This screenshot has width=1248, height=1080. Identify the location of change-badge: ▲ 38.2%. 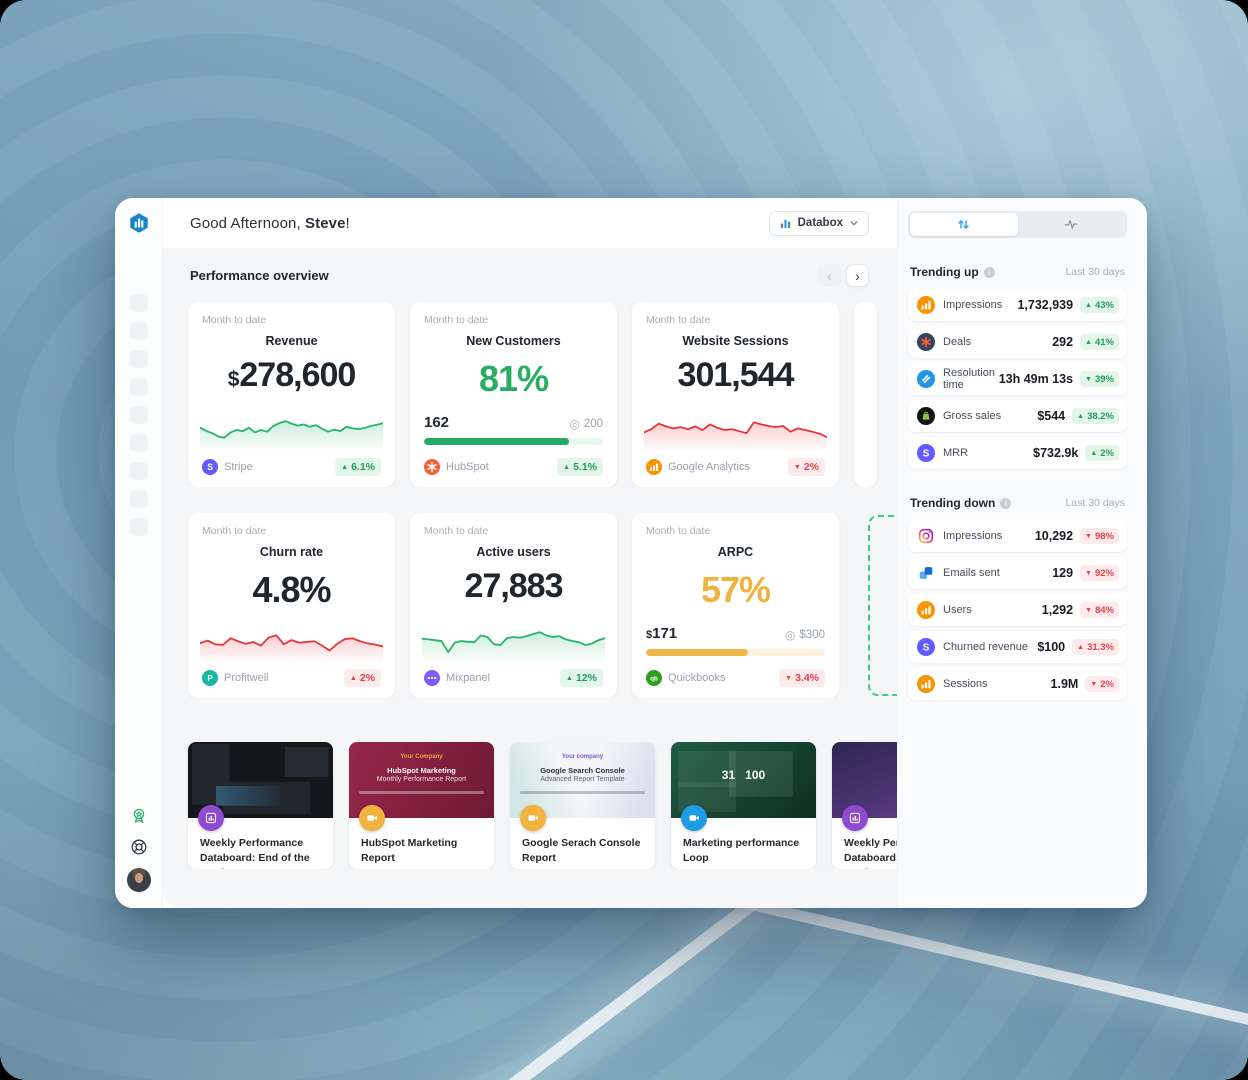
(1095, 416).